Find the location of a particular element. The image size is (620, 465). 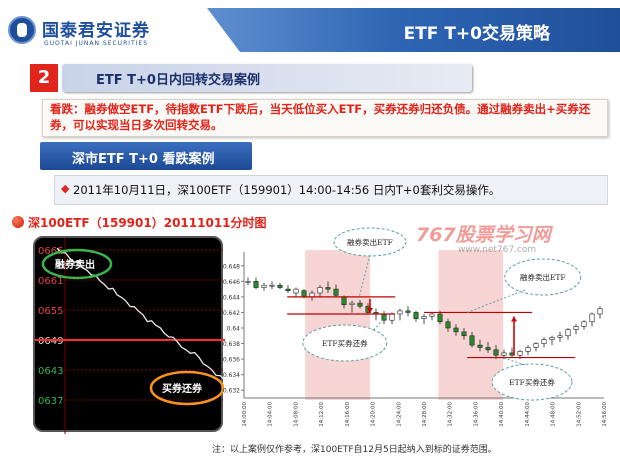

section-title-bar is located at coordinates (267, 78).